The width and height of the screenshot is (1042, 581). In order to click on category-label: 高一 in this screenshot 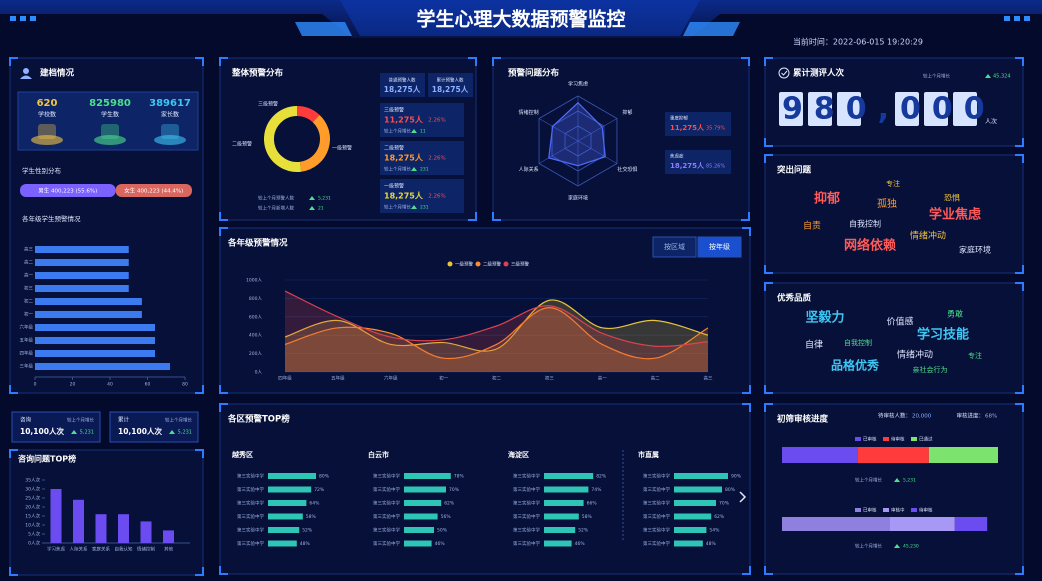, I will do `click(28, 275)`.